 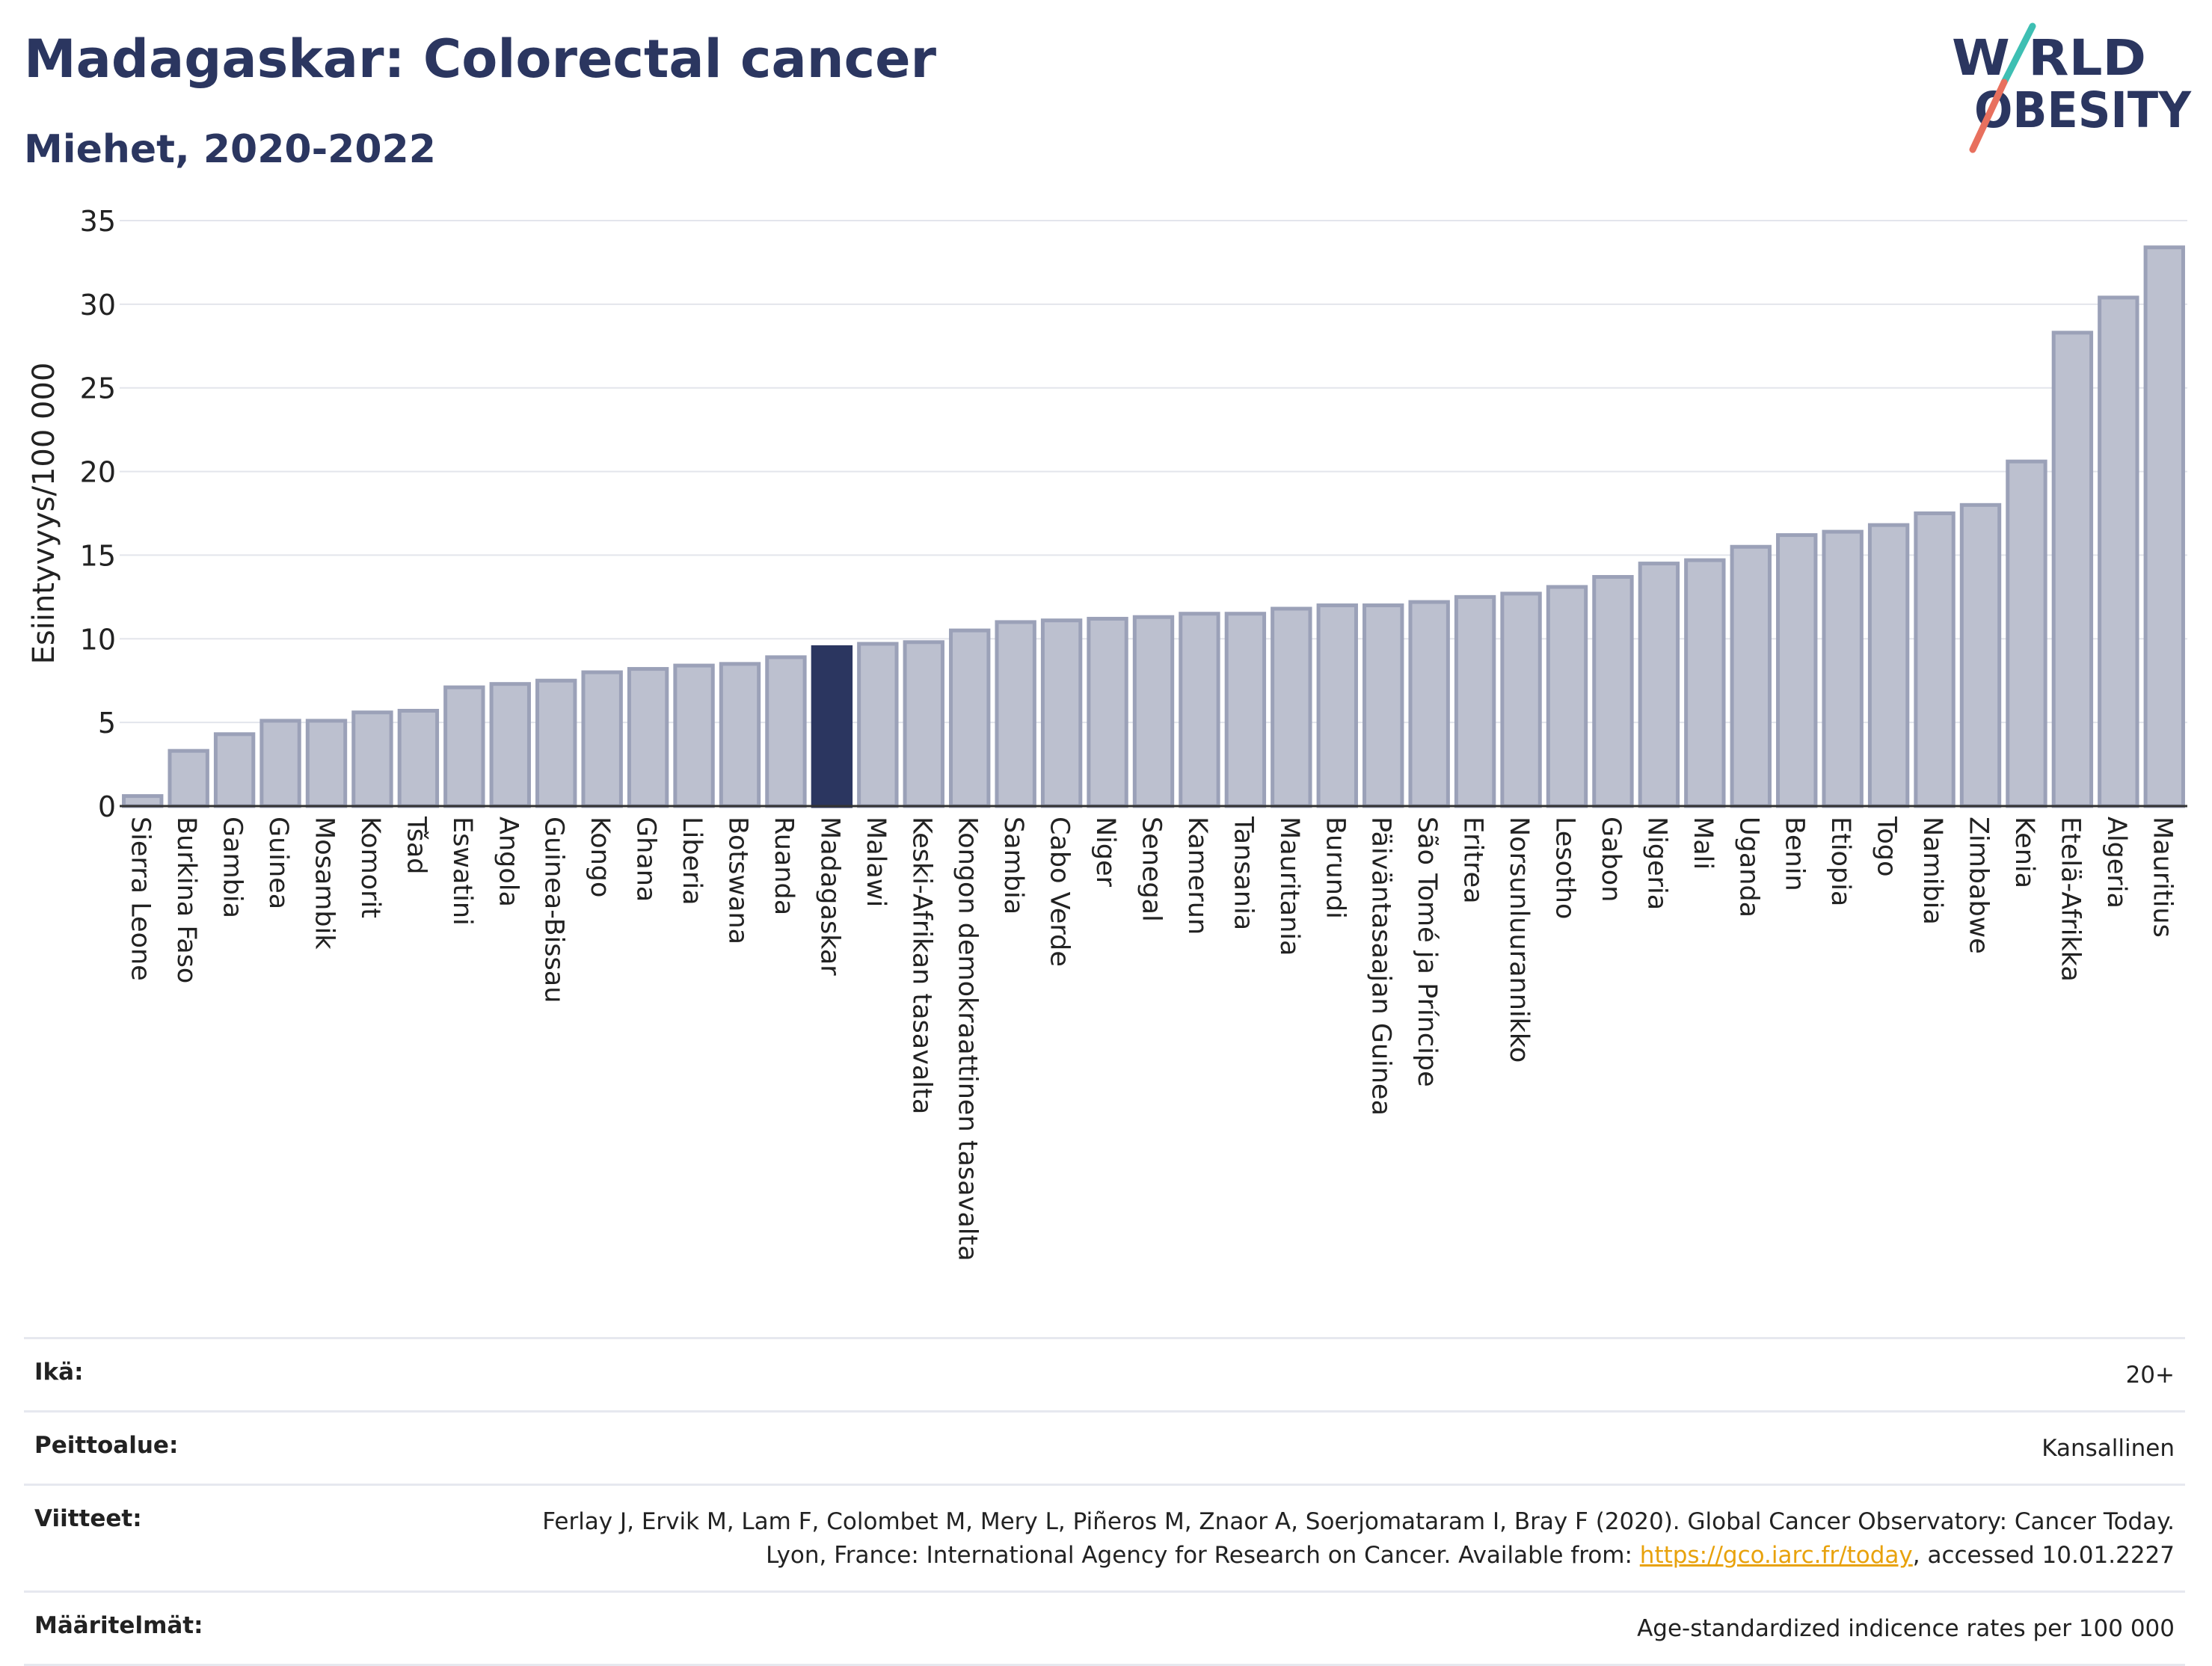 I want to click on logo-slash-red, so click(x=1988, y=116).